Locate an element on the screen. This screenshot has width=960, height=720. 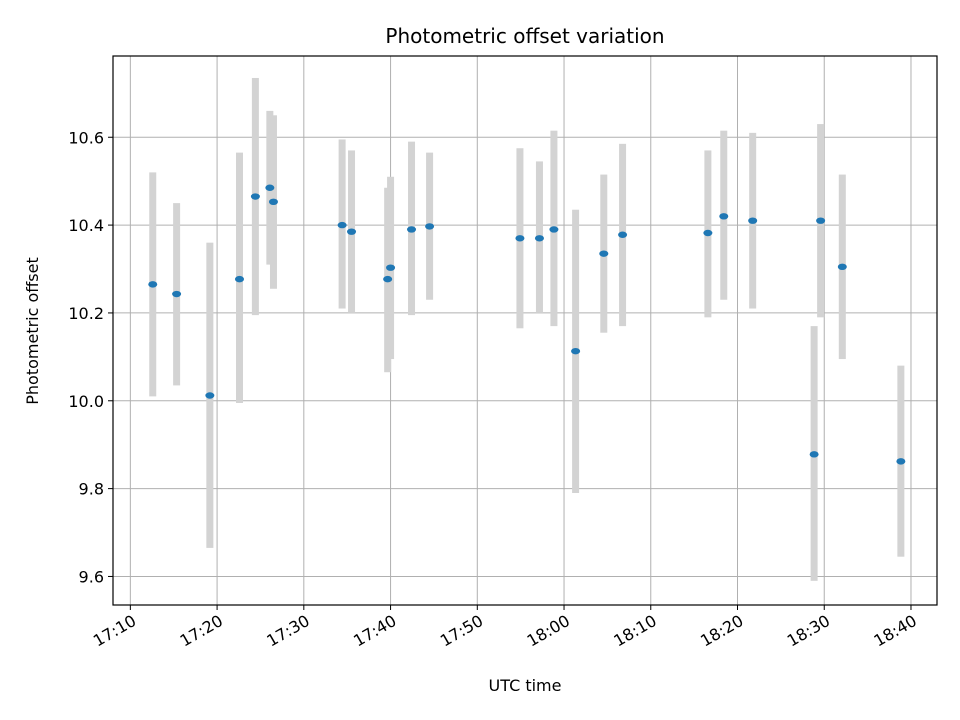
chart-title: Photometric offset variation is located at coordinates (524, 36).